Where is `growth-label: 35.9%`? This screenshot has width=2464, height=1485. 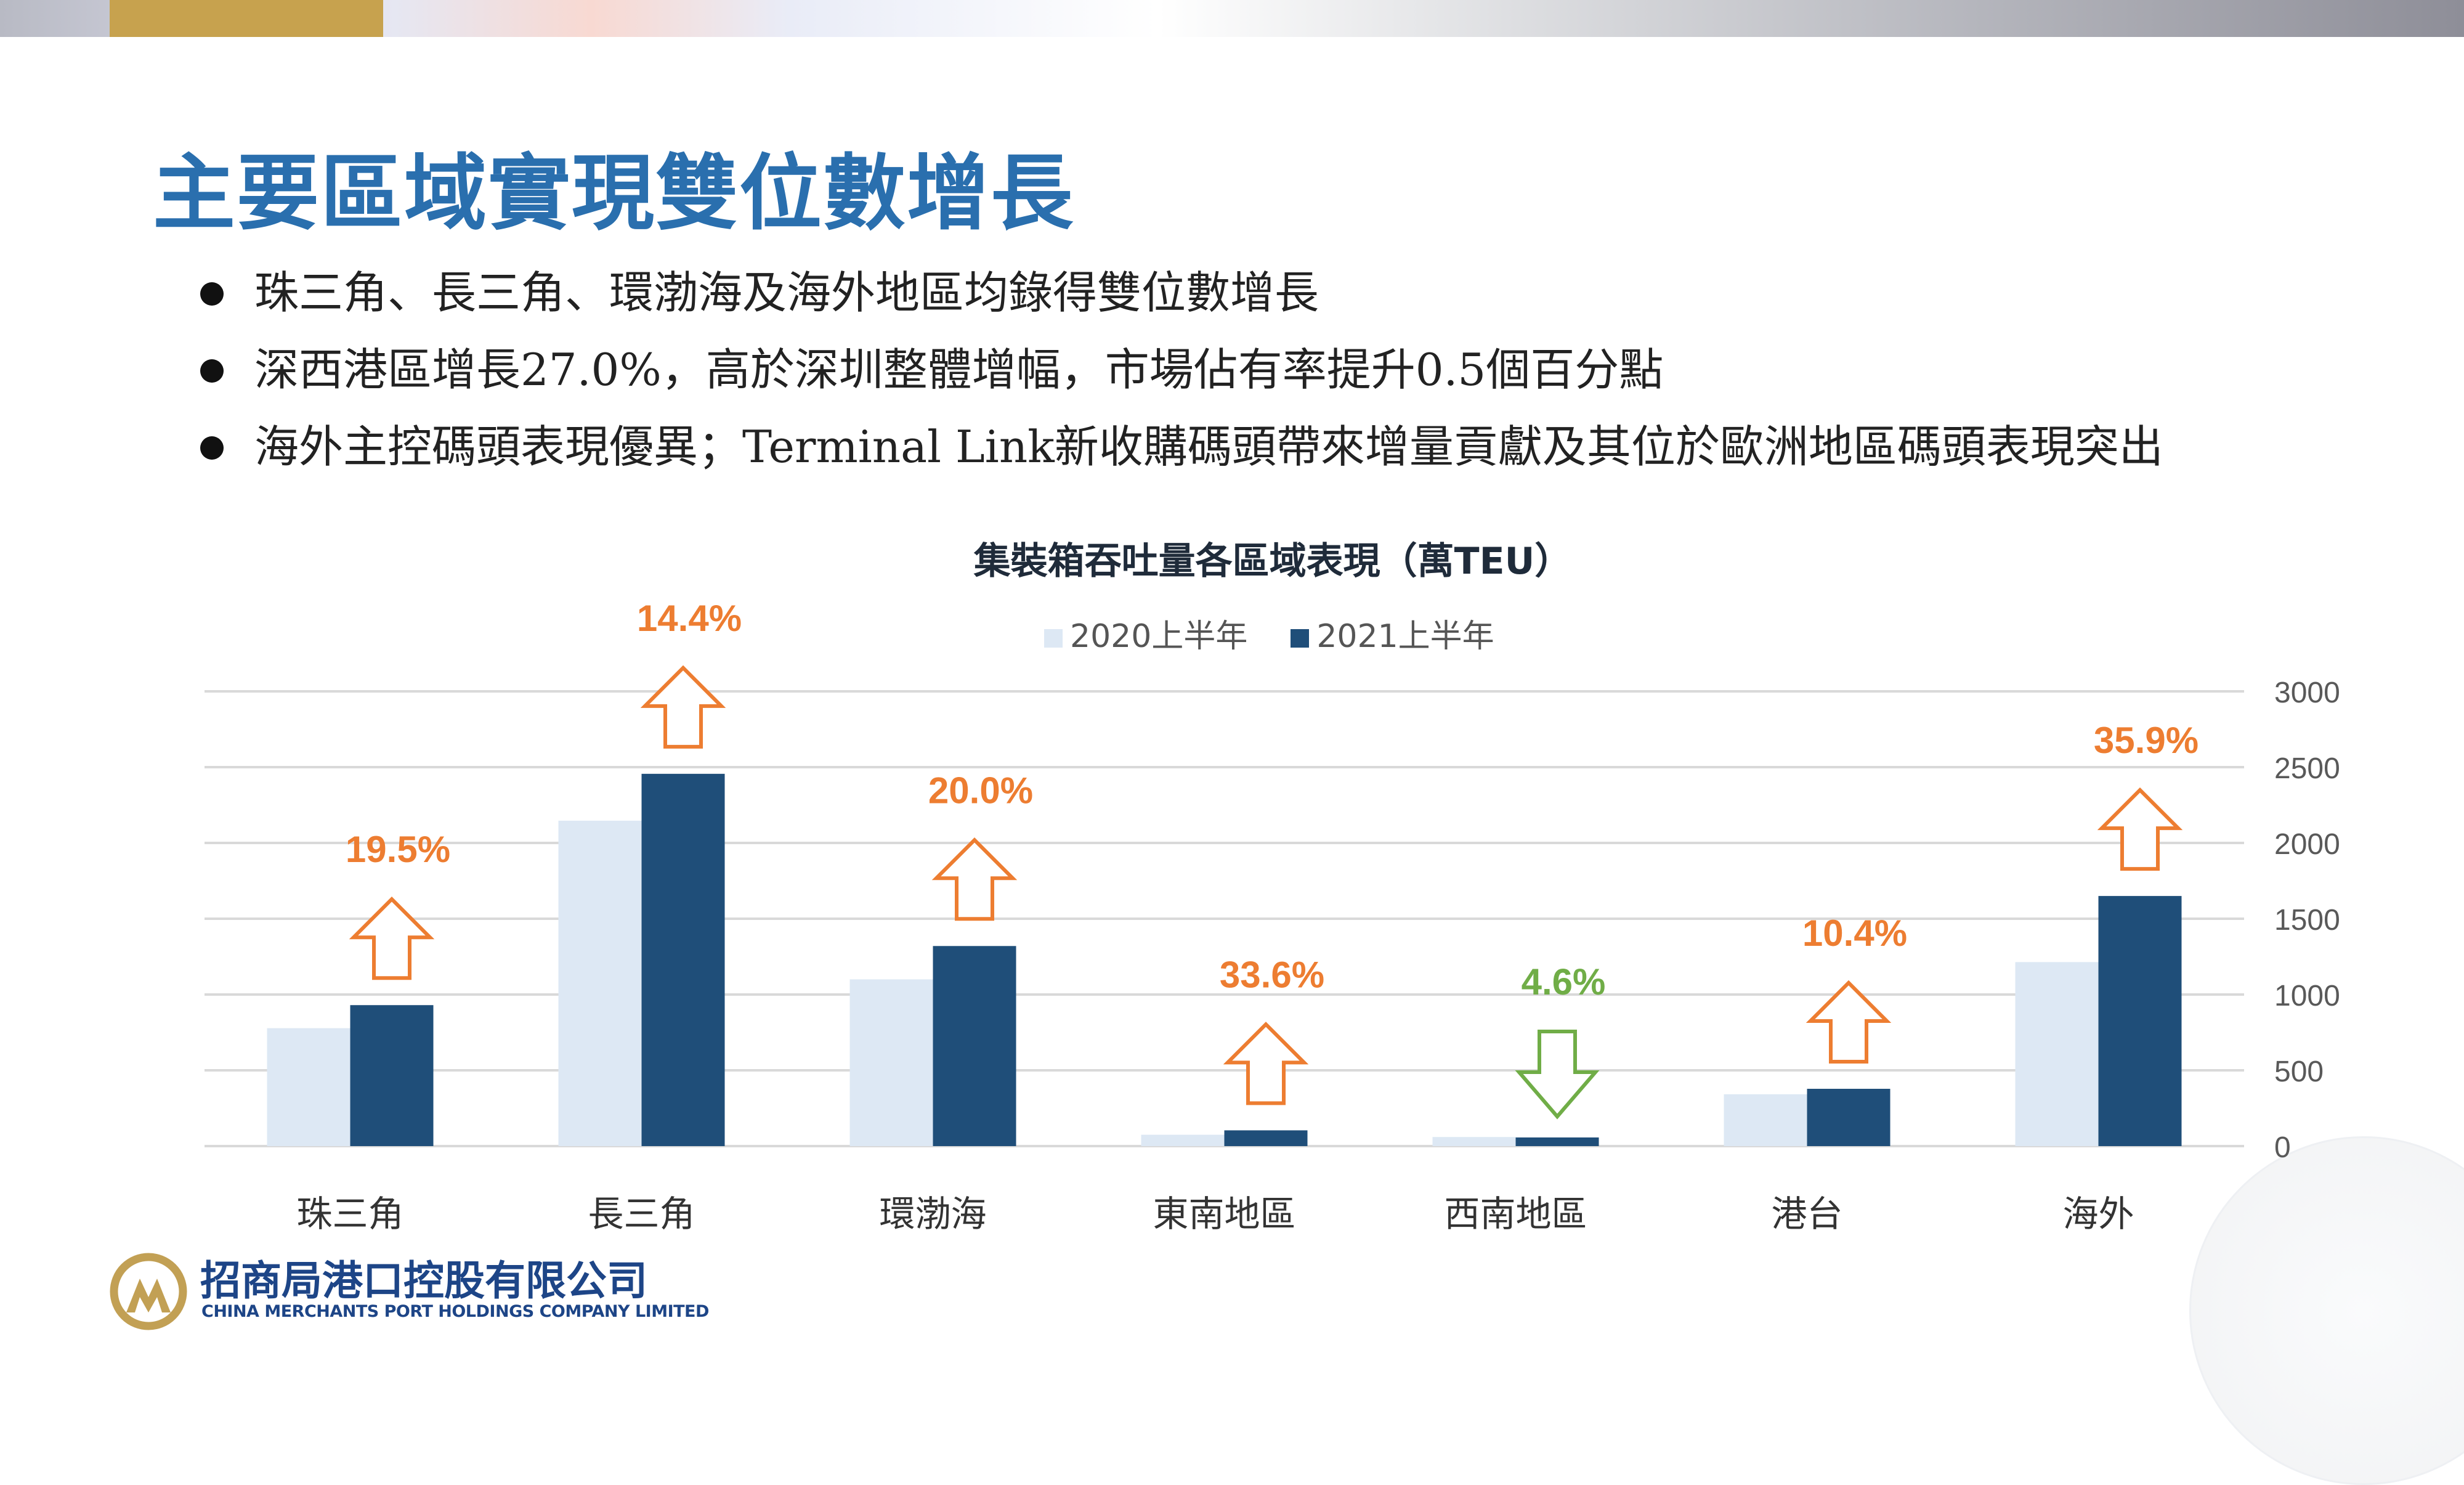 growth-label: 35.9% is located at coordinates (2146, 740).